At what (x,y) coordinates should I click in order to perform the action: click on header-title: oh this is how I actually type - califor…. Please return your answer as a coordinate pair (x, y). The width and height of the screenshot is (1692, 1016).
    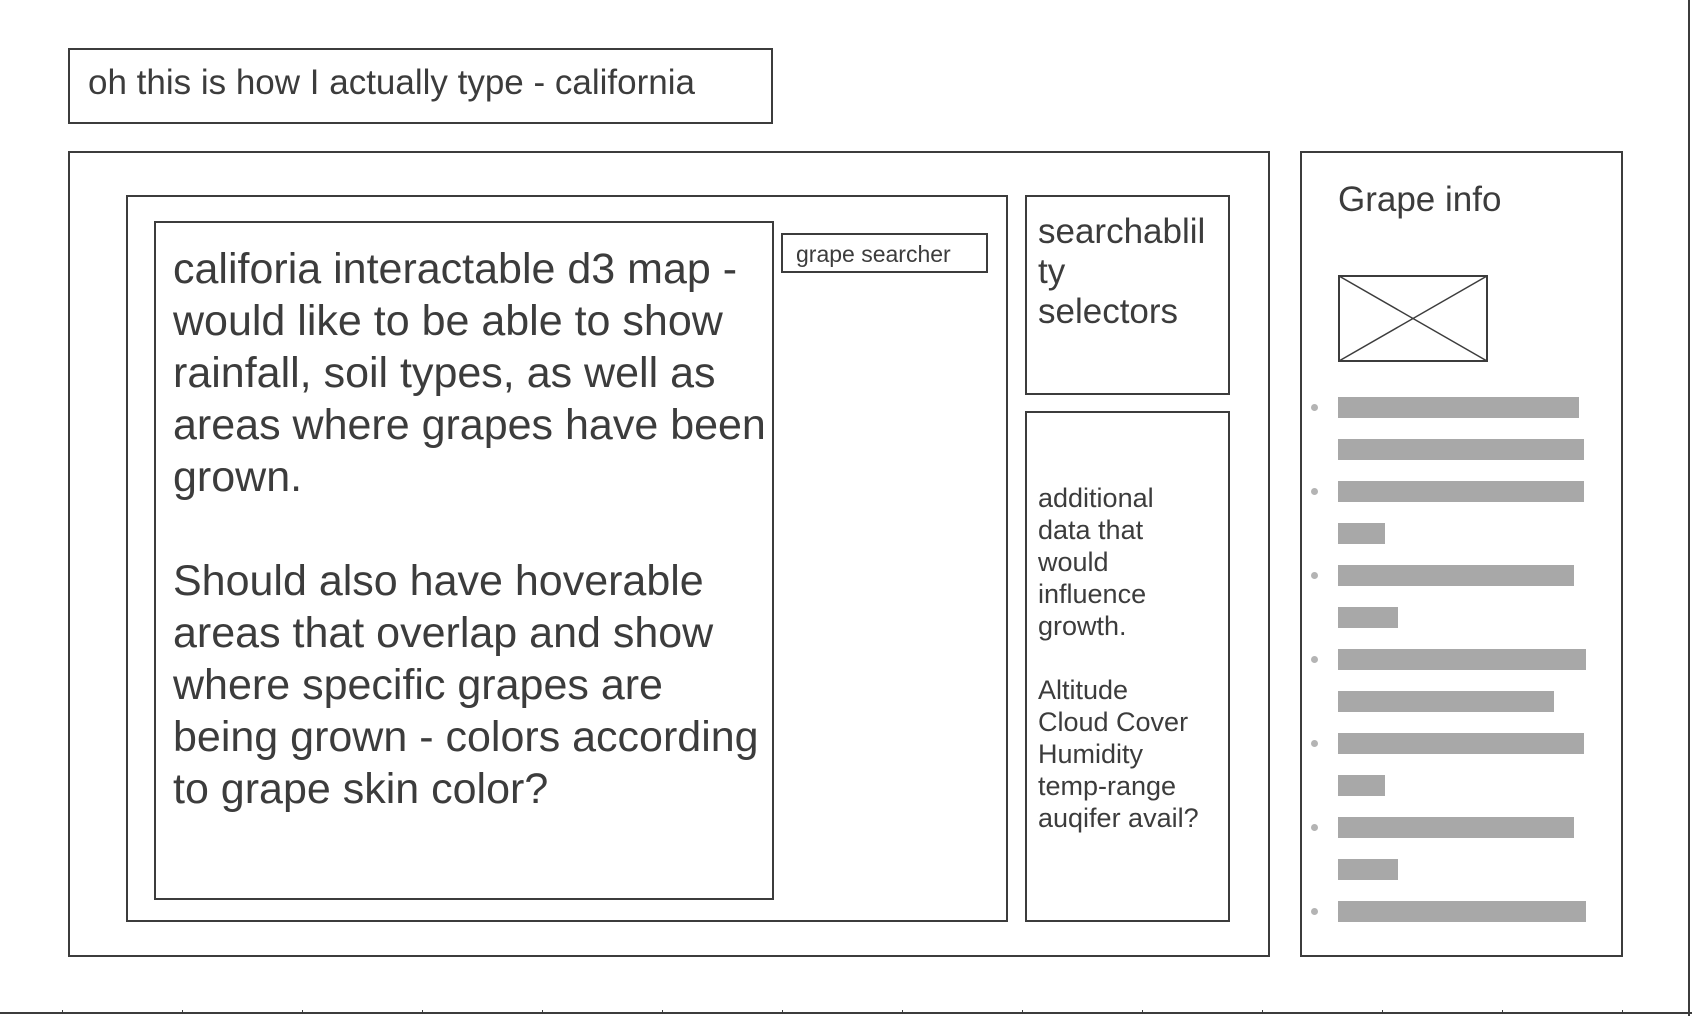
    Looking at the image, I should click on (391, 82).